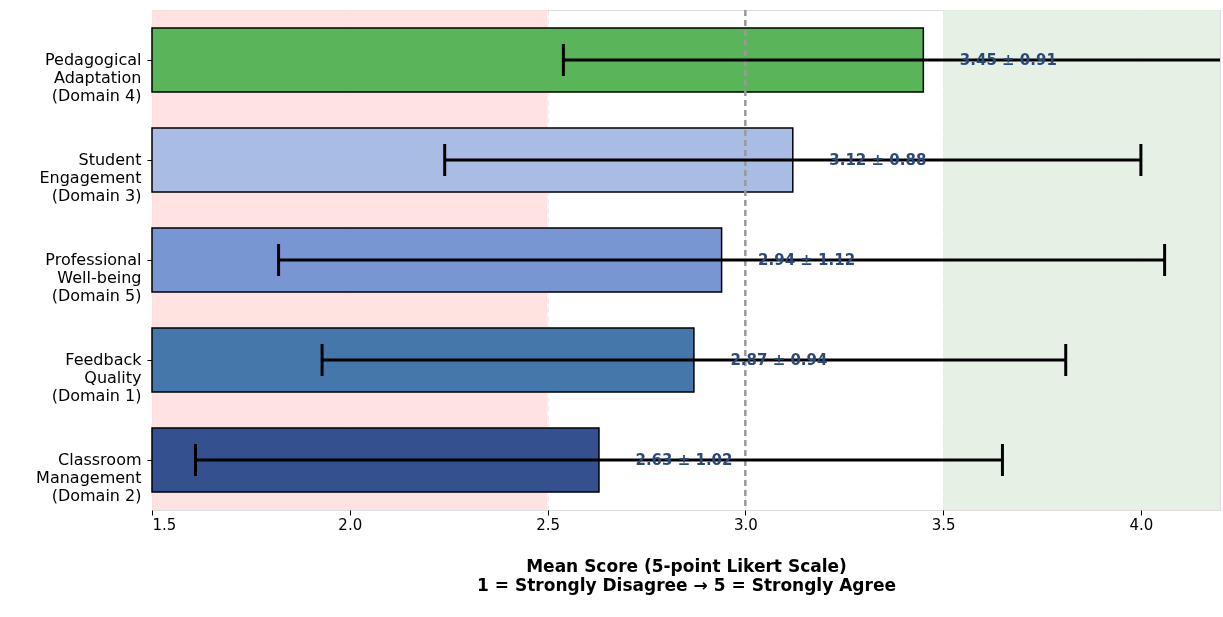  Describe the element at coordinates (89, 477) in the screenshot. I see `y-tick-label: Classroom Management (Domain 2)` at that location.